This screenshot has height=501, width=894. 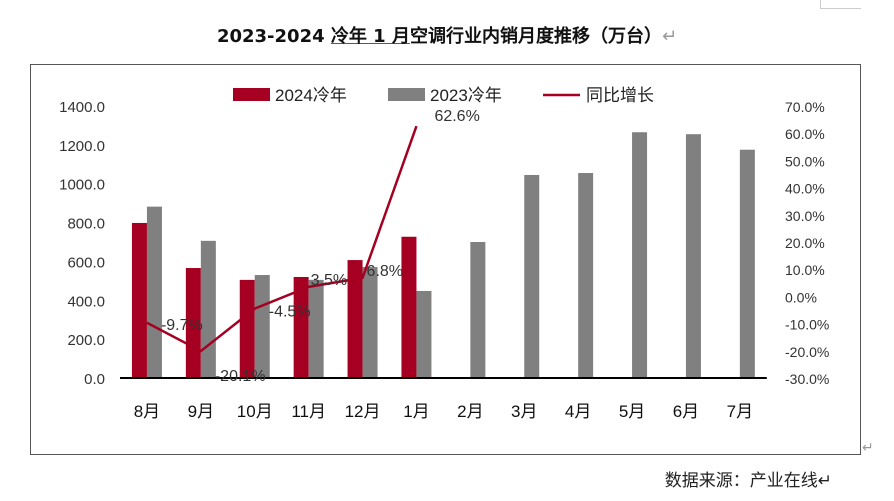 I want to click on legend-swatch-2024, so click(x=251, y=94).